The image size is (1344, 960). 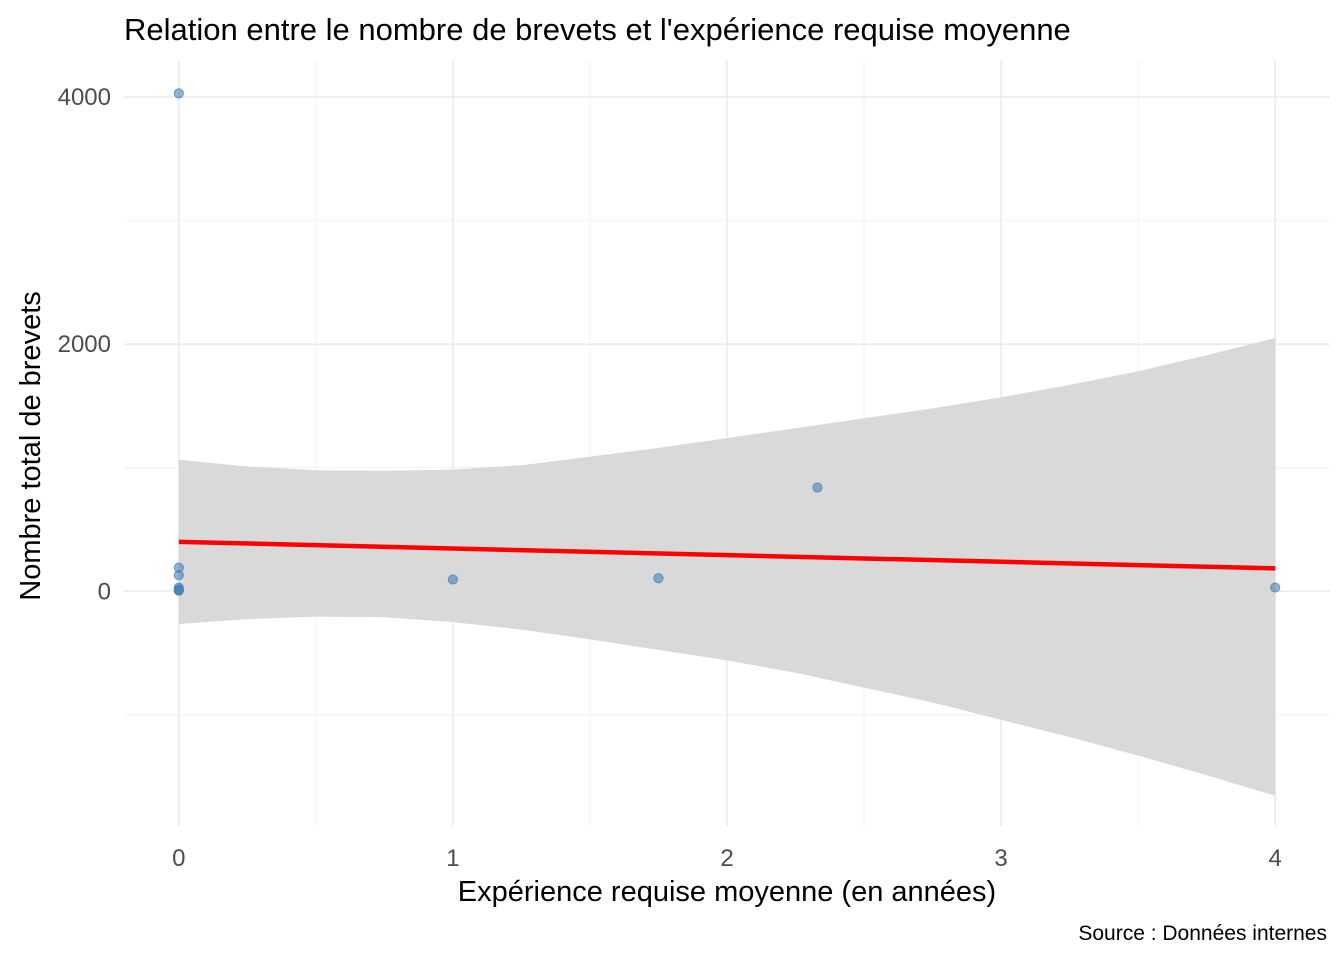 What do you see at coordinates (1000, 858) in the screenshot?
I see `x-tick-label: 3` at bounding box center [1000, 858].